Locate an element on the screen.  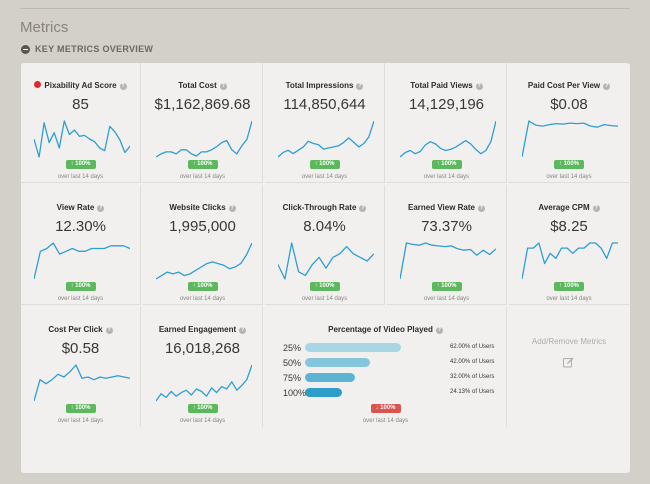
users-label: 42.00% of Users is located at coordinates (472, 362).